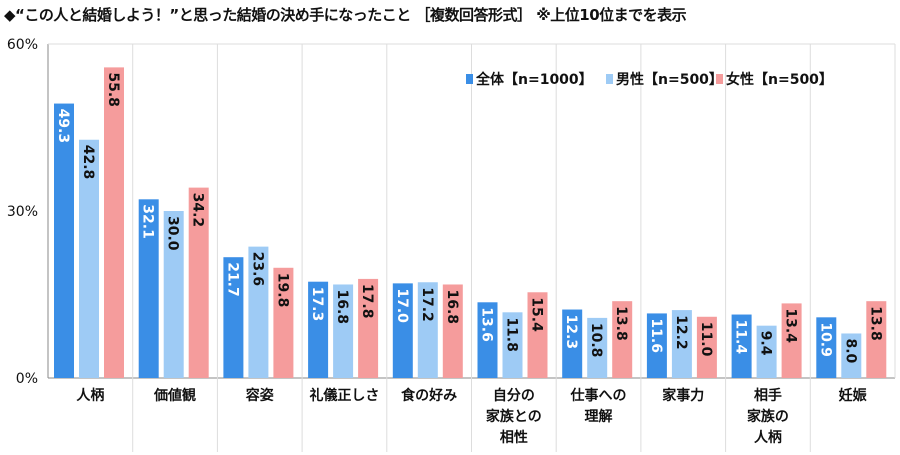 The width and height of the screenshot is (900, 455). I want to click on data-label: 30.0, so click(173, 233).